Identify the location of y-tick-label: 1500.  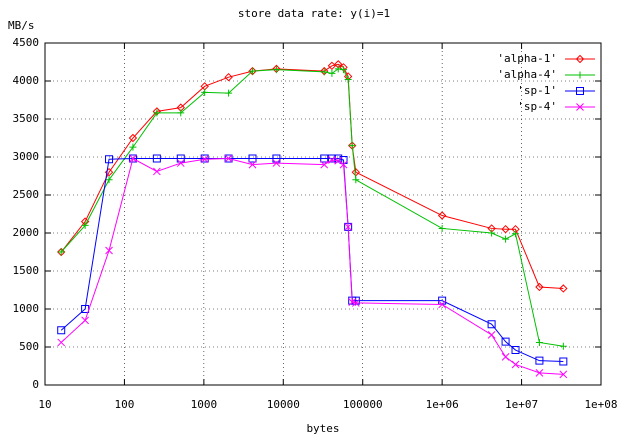
(26, 270).